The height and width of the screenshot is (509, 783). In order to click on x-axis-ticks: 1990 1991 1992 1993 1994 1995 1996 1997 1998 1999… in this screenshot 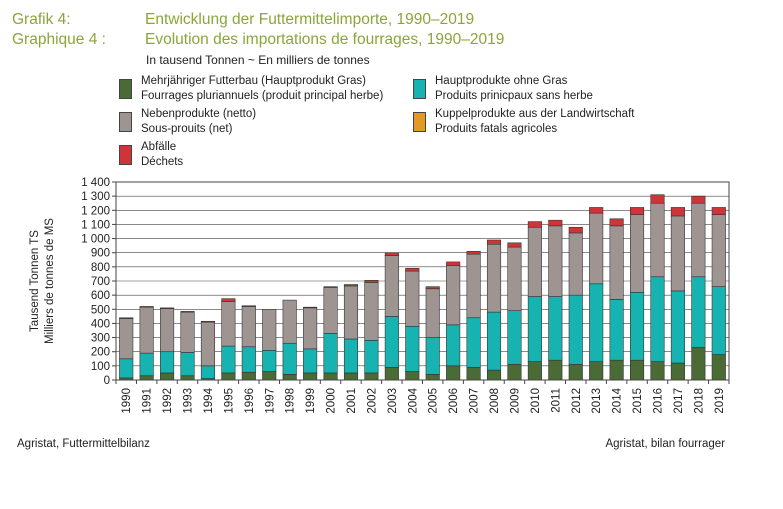, I will do `click(422, 397)`.